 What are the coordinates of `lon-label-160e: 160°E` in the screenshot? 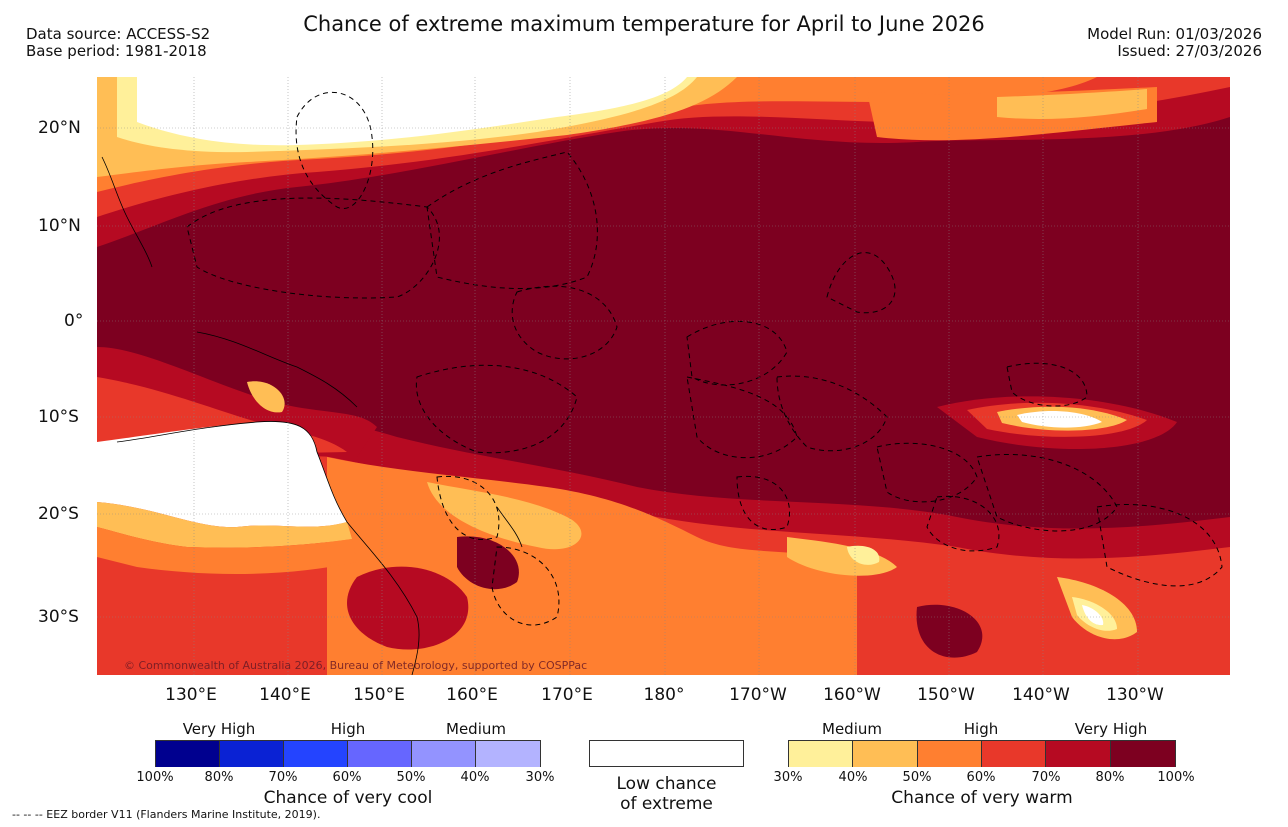 It's located at (472, 695).